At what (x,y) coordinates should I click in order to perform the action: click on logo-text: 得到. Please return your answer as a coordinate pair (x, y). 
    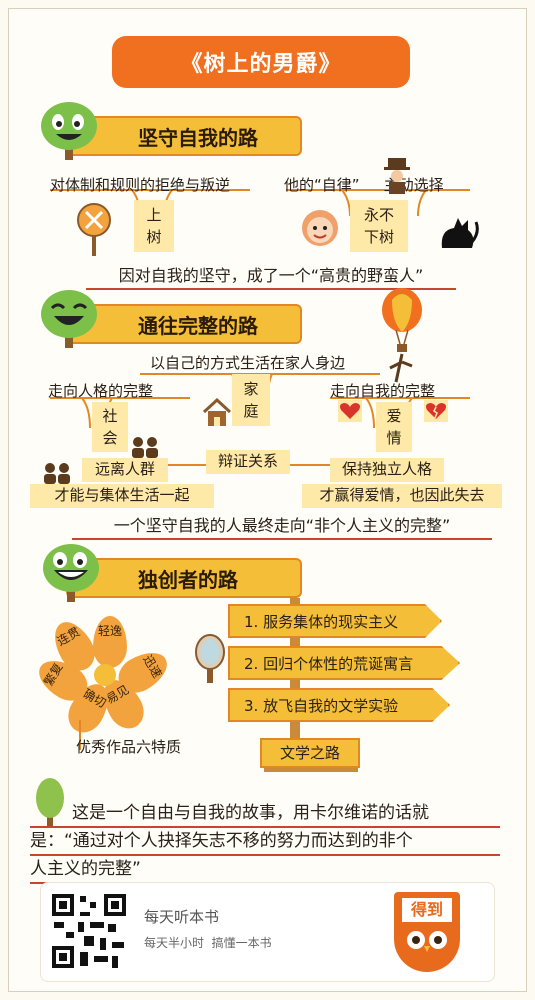
    Looking at the image, I should click on (427, 910).